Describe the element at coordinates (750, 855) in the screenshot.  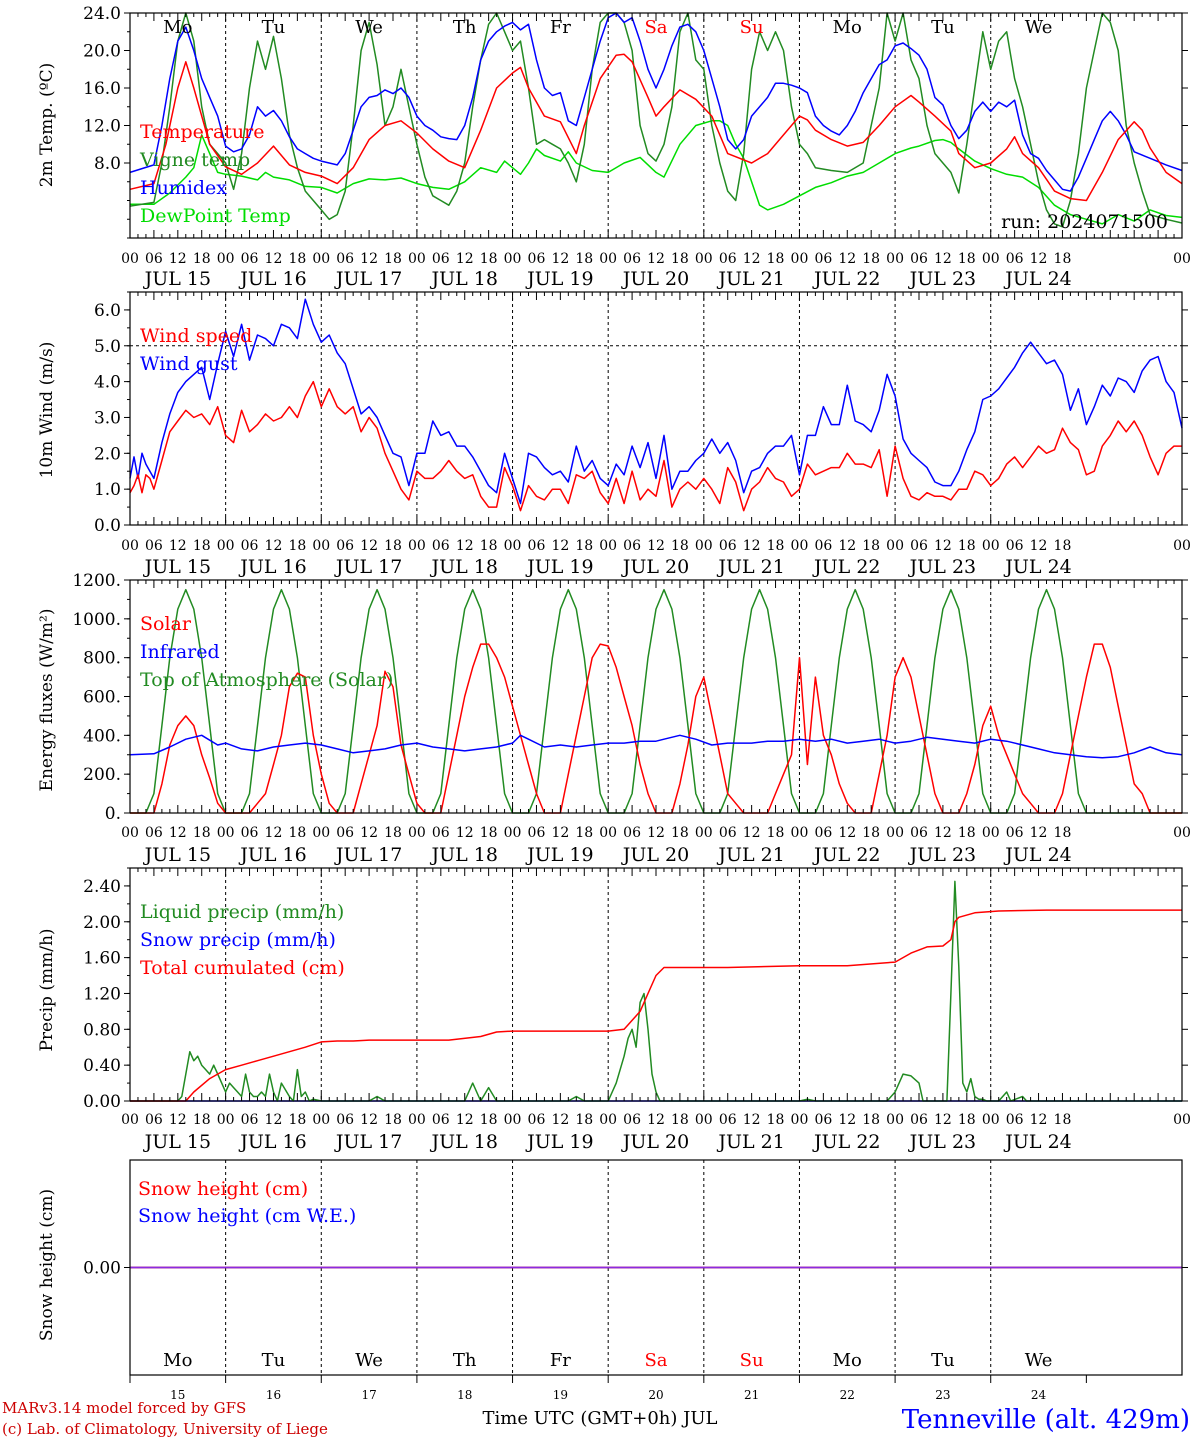
I see `date-label: JUL 21` at that location.